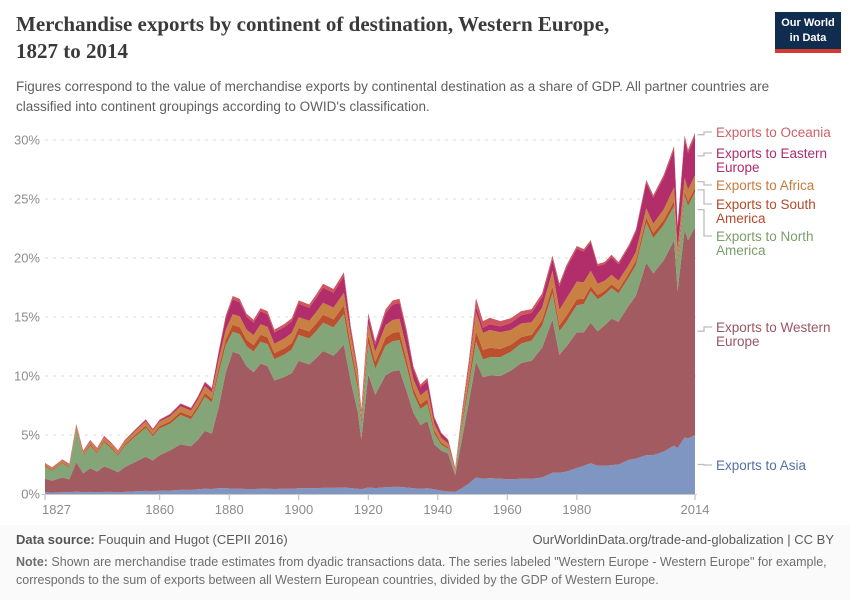 The width and height of the screenshot is (850, 600). I want to click on y-axis-label-30: 30%, so click(27, 140).